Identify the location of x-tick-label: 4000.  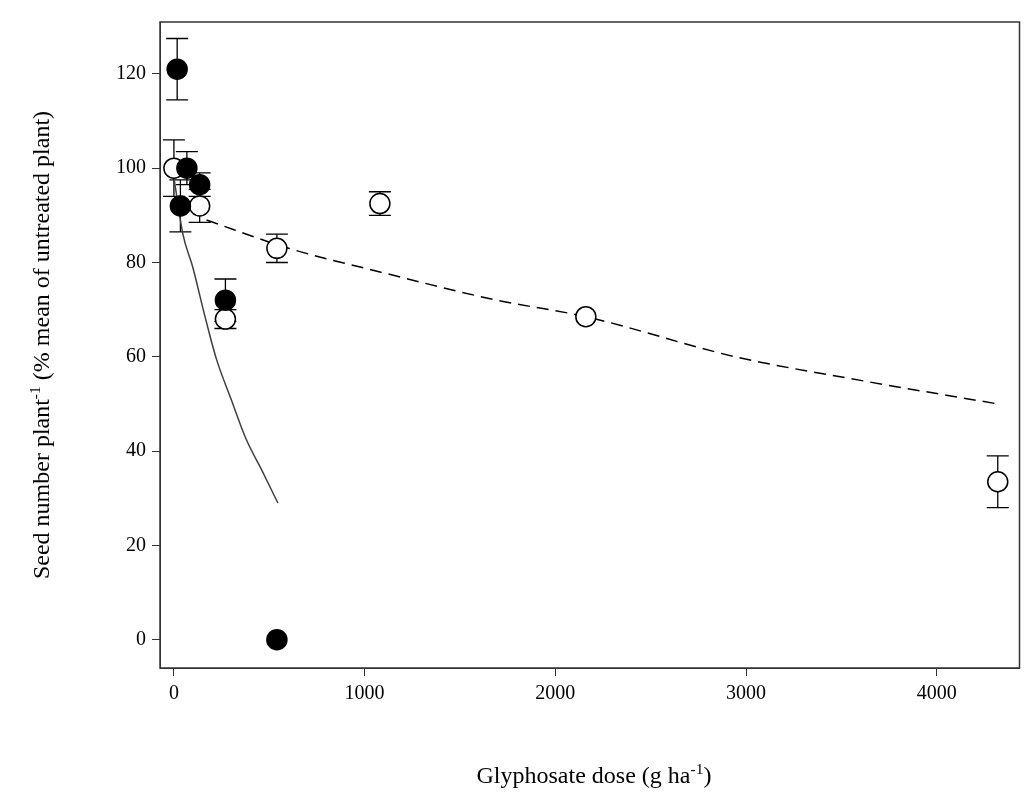
(936, 692).